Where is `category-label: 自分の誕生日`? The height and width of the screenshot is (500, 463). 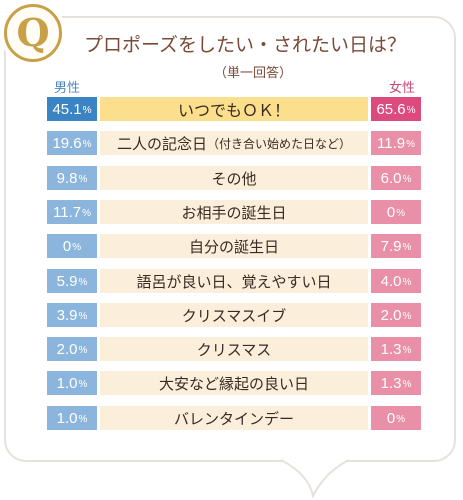
category-label: 自分の誕生日 is located at coordinates (234, 246).